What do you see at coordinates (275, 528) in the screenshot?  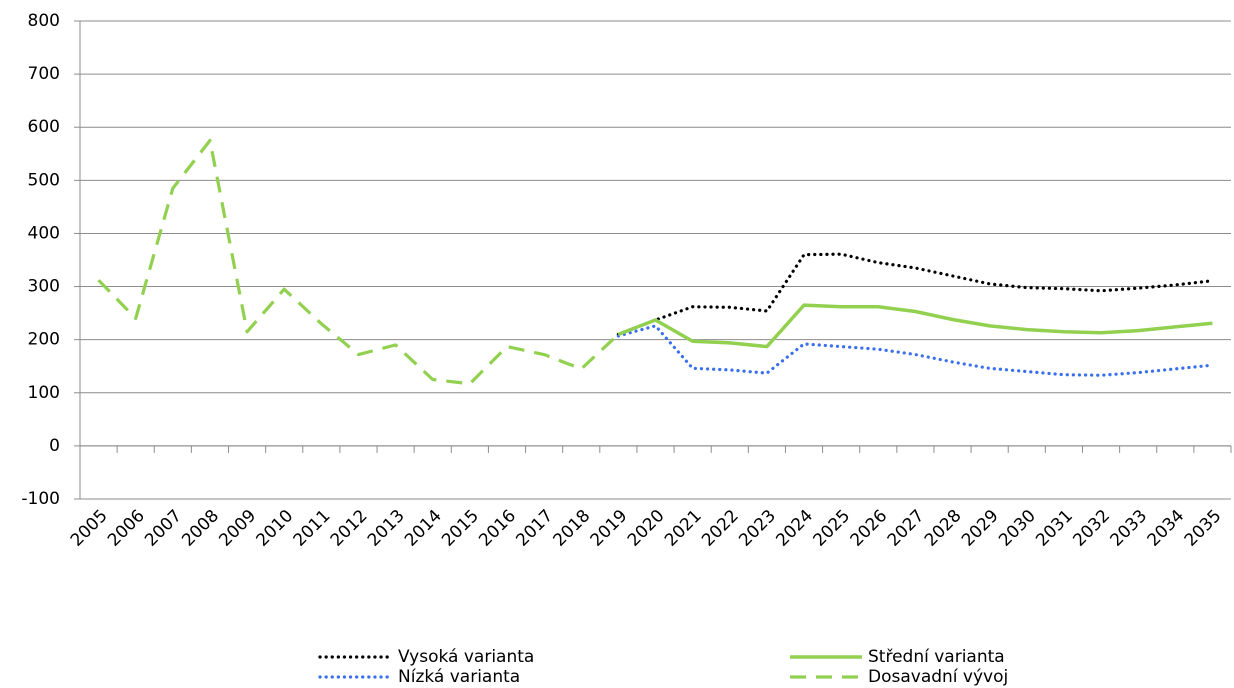 I see `x-tick-label: 2010` at bounding box center [275, 528].